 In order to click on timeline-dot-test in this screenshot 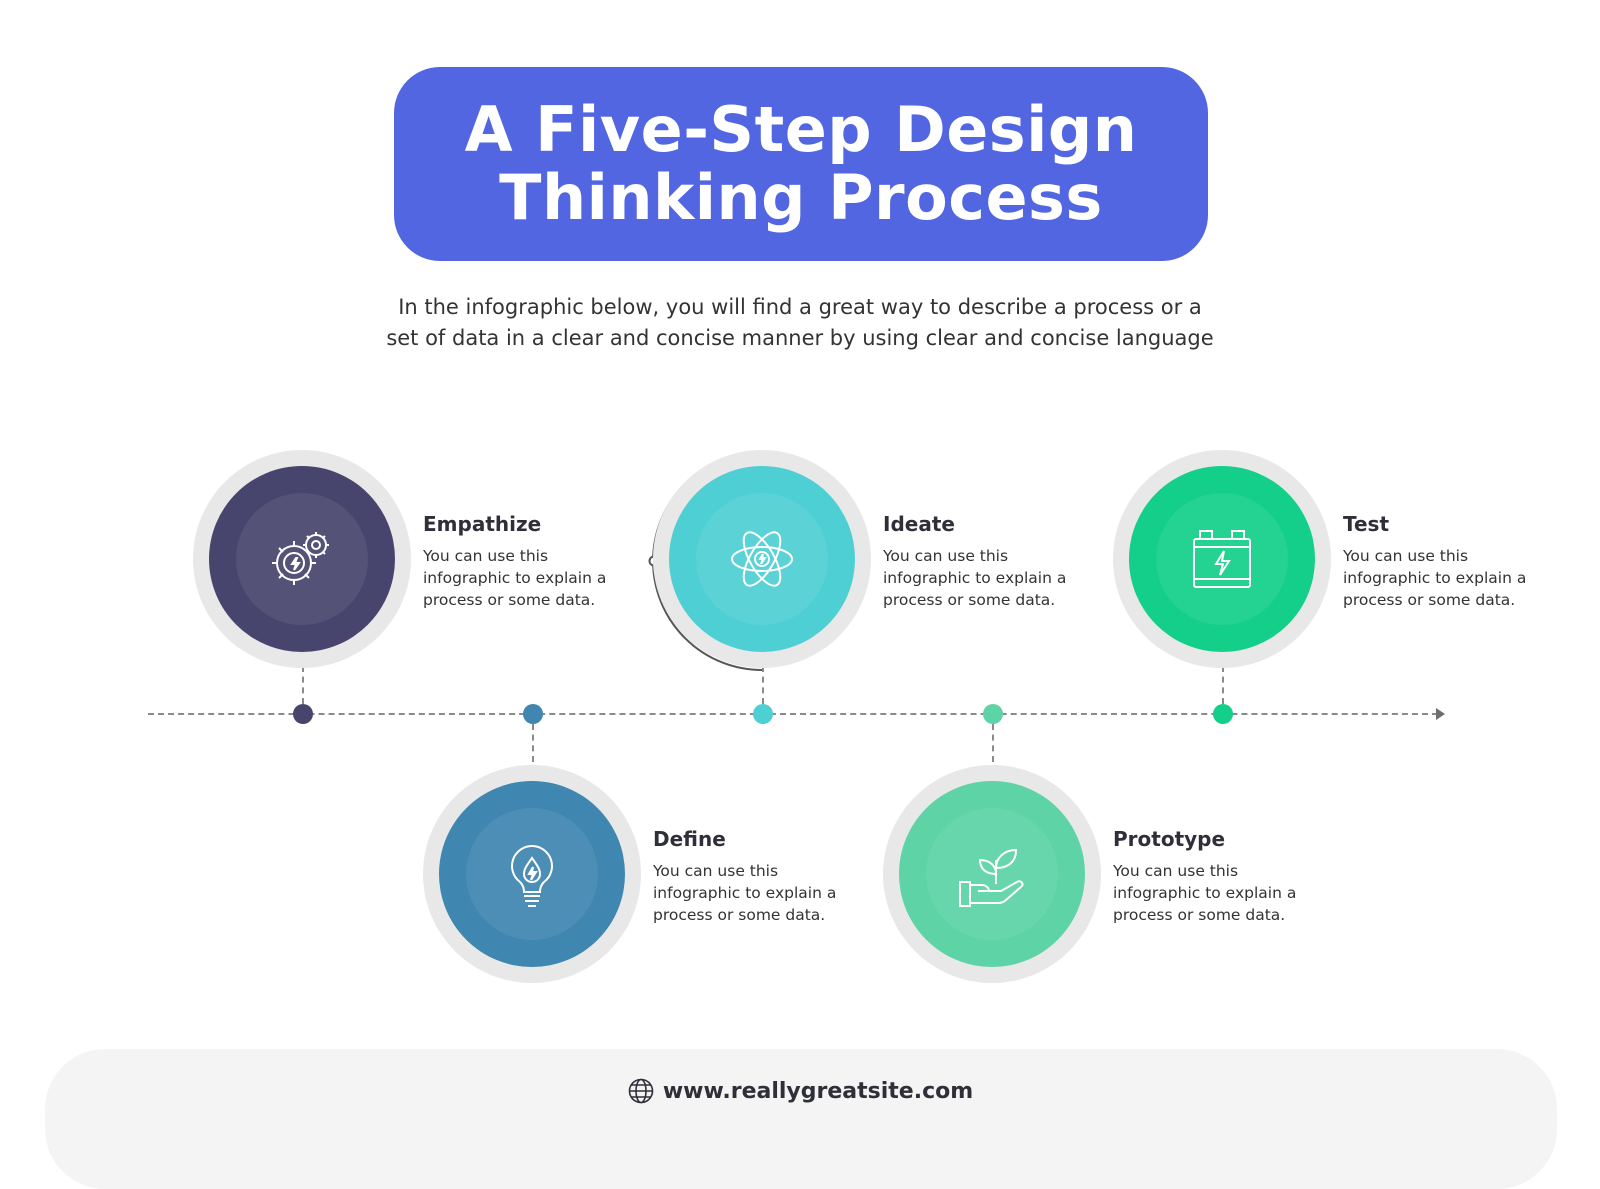, I will do `click(1223, 714)`.